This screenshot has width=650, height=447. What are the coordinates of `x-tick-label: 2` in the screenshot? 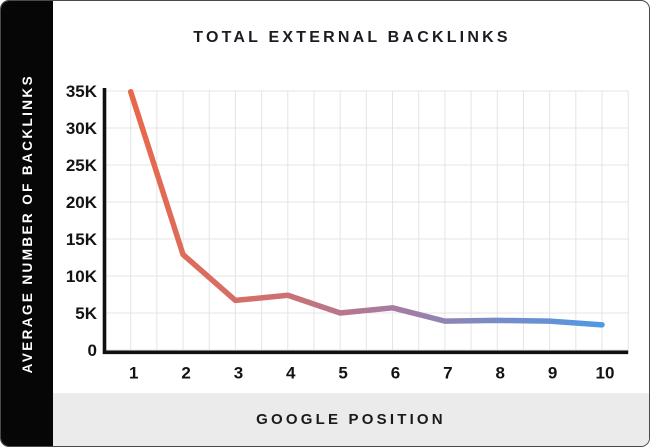 It's located at (185, 373).